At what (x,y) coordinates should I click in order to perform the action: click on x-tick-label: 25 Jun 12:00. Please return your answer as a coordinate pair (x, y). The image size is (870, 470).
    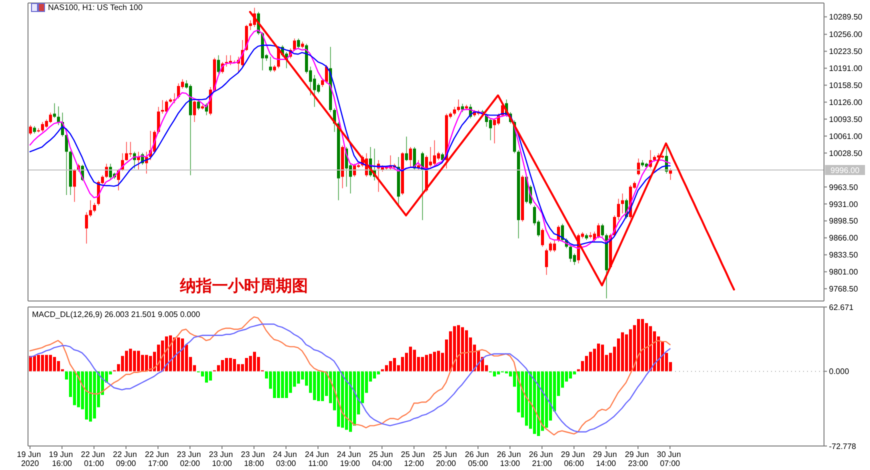
    Looking at the image, I should click on (414, 459).